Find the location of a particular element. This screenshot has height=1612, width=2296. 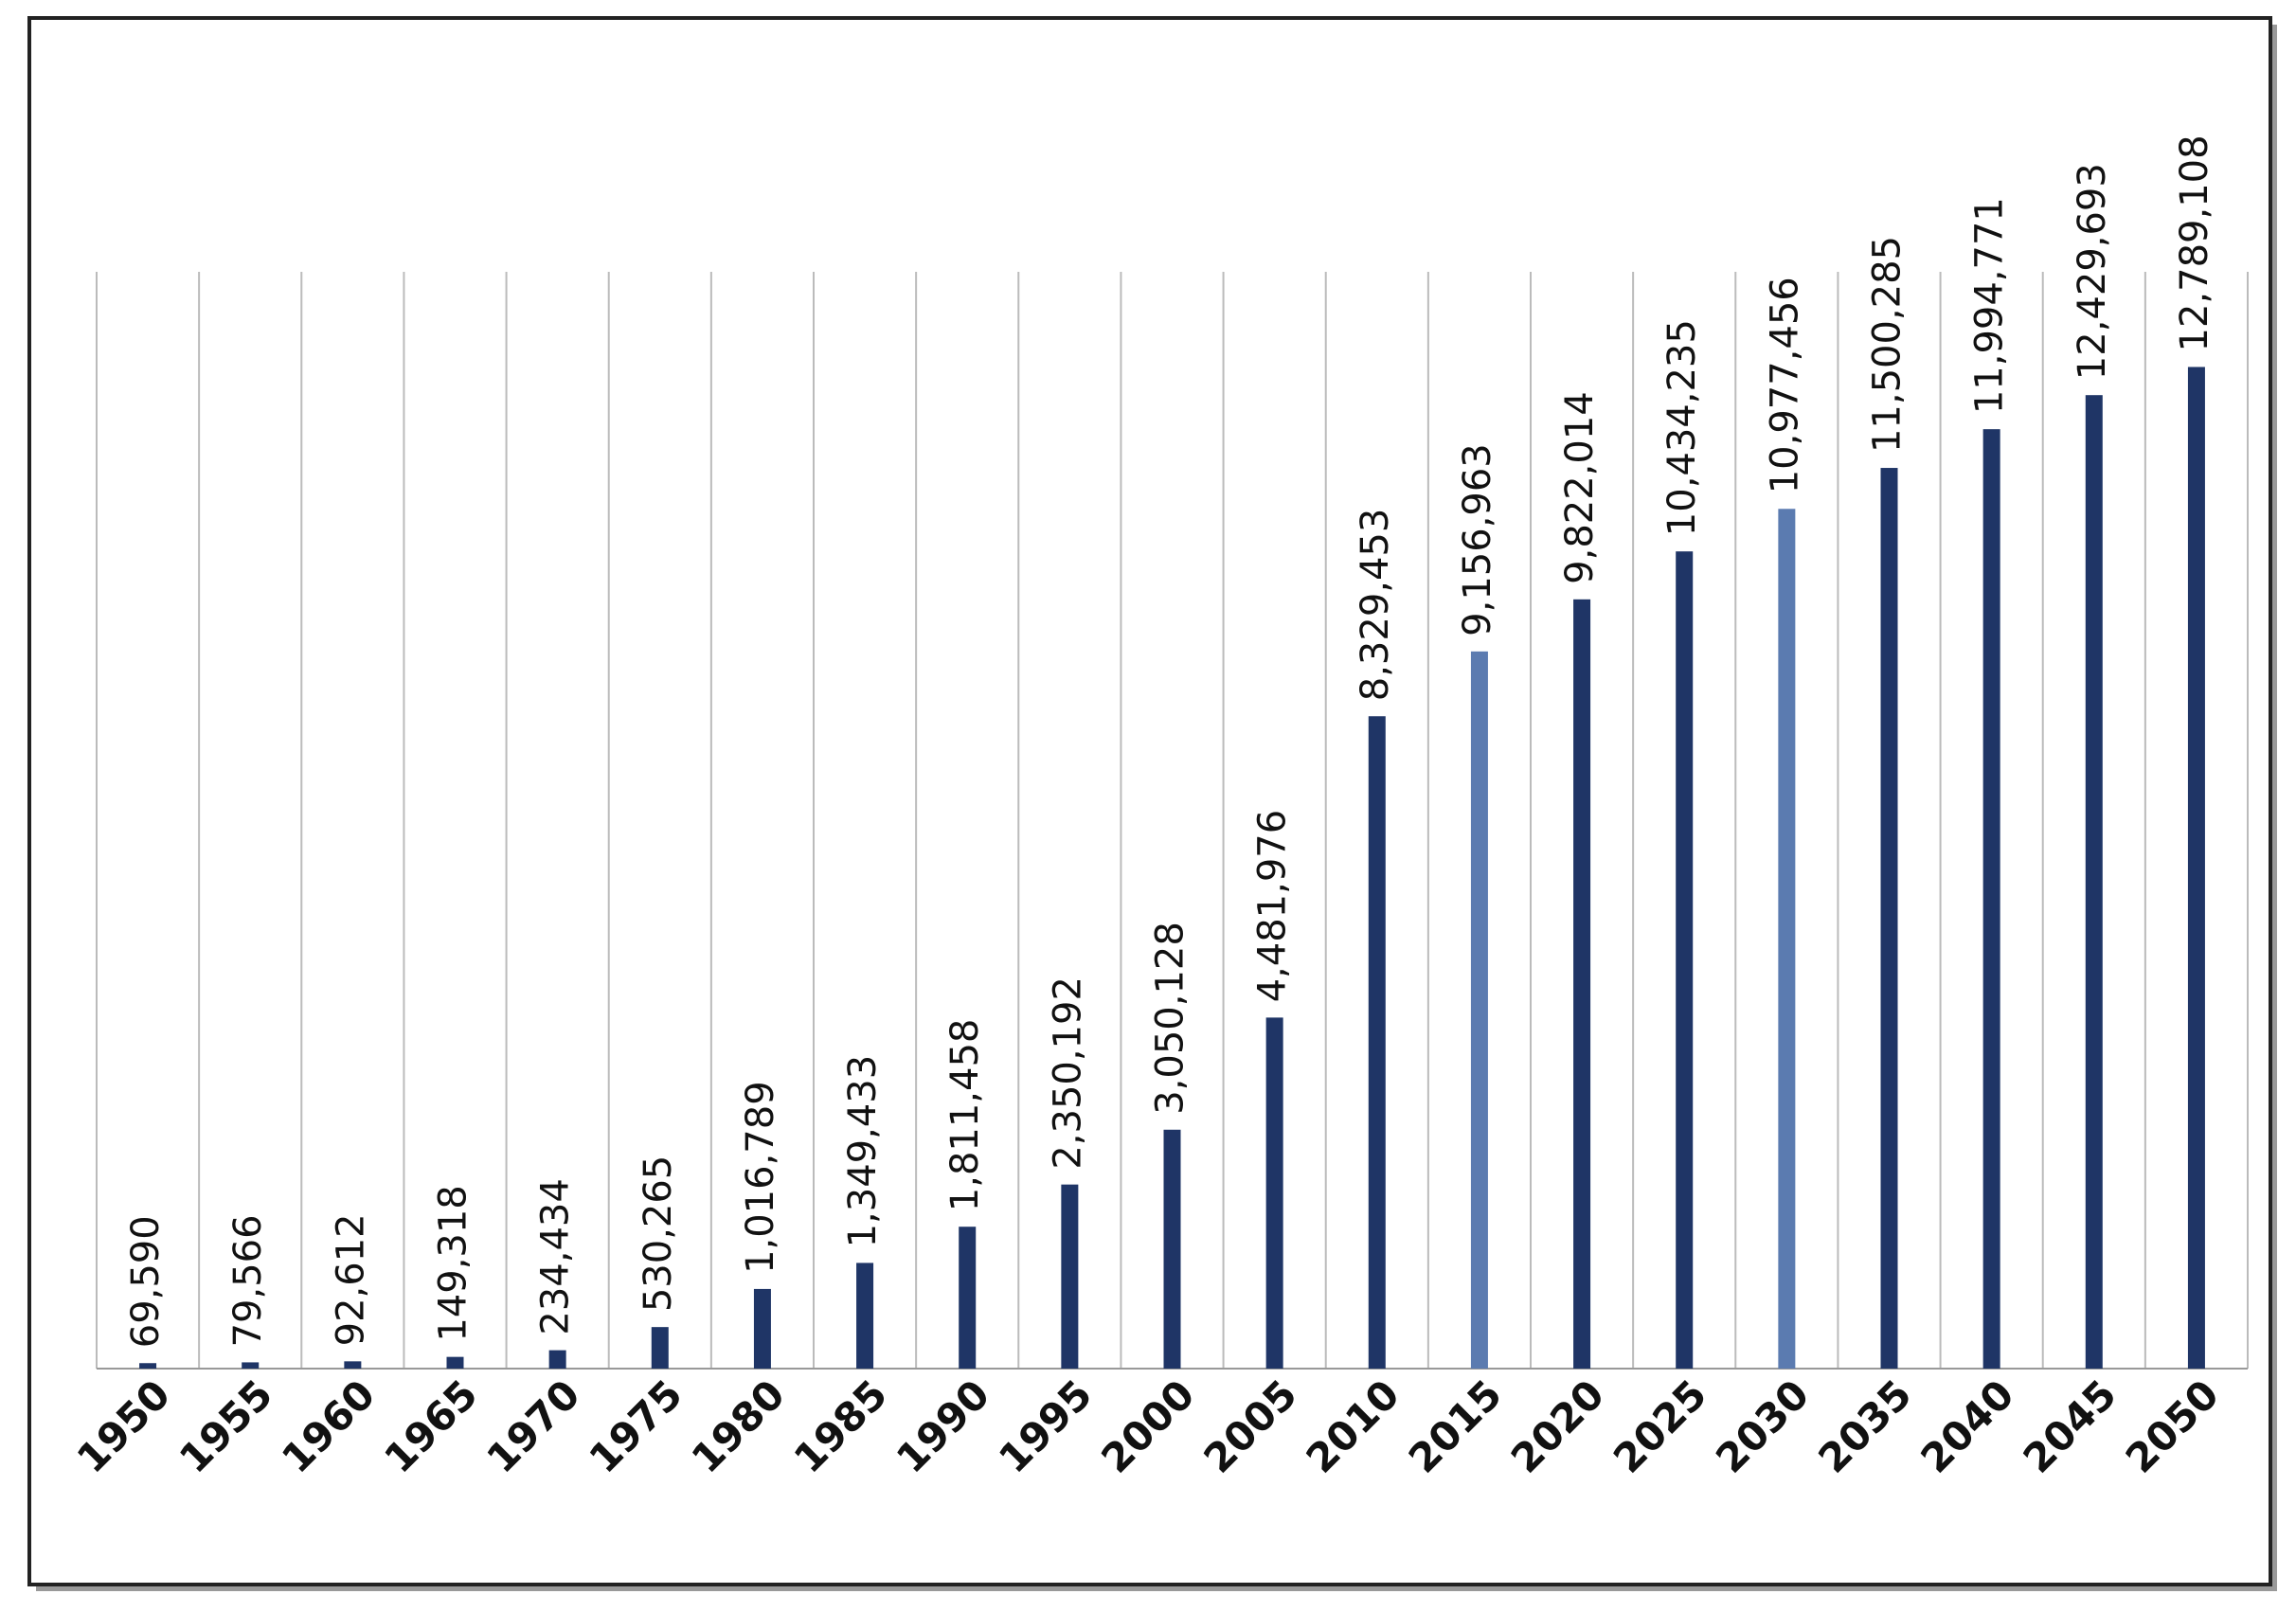

value-label: 530,265 is located at coordinates (658, 1233).